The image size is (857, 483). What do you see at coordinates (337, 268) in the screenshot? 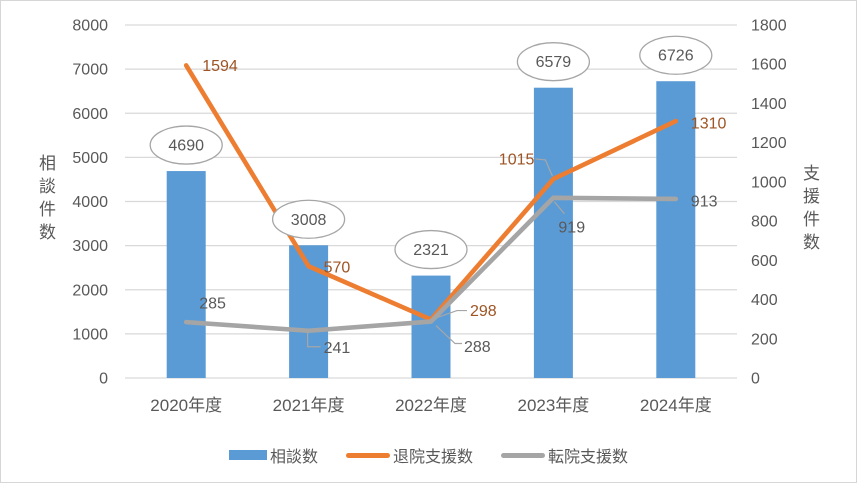
I see `data-label-s1-2021年度: 570` at bounding box center [337, 268].